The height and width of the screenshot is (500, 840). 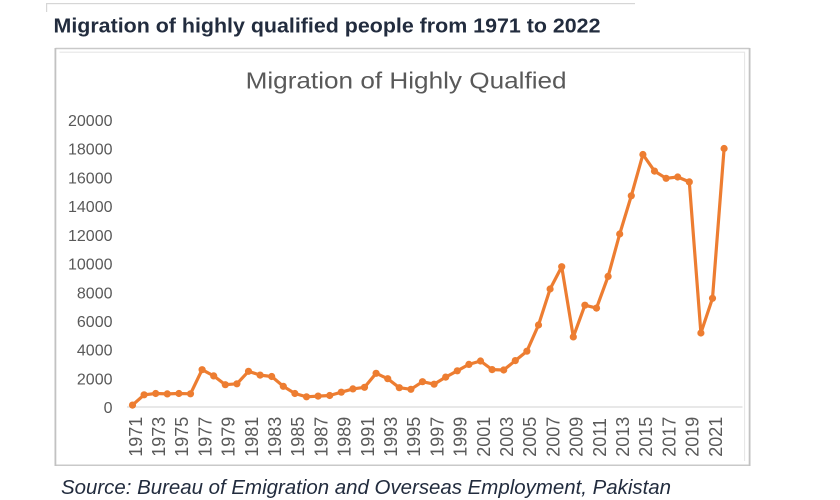 I want to click on svg-text: 2001, so click(x=484, y=437).